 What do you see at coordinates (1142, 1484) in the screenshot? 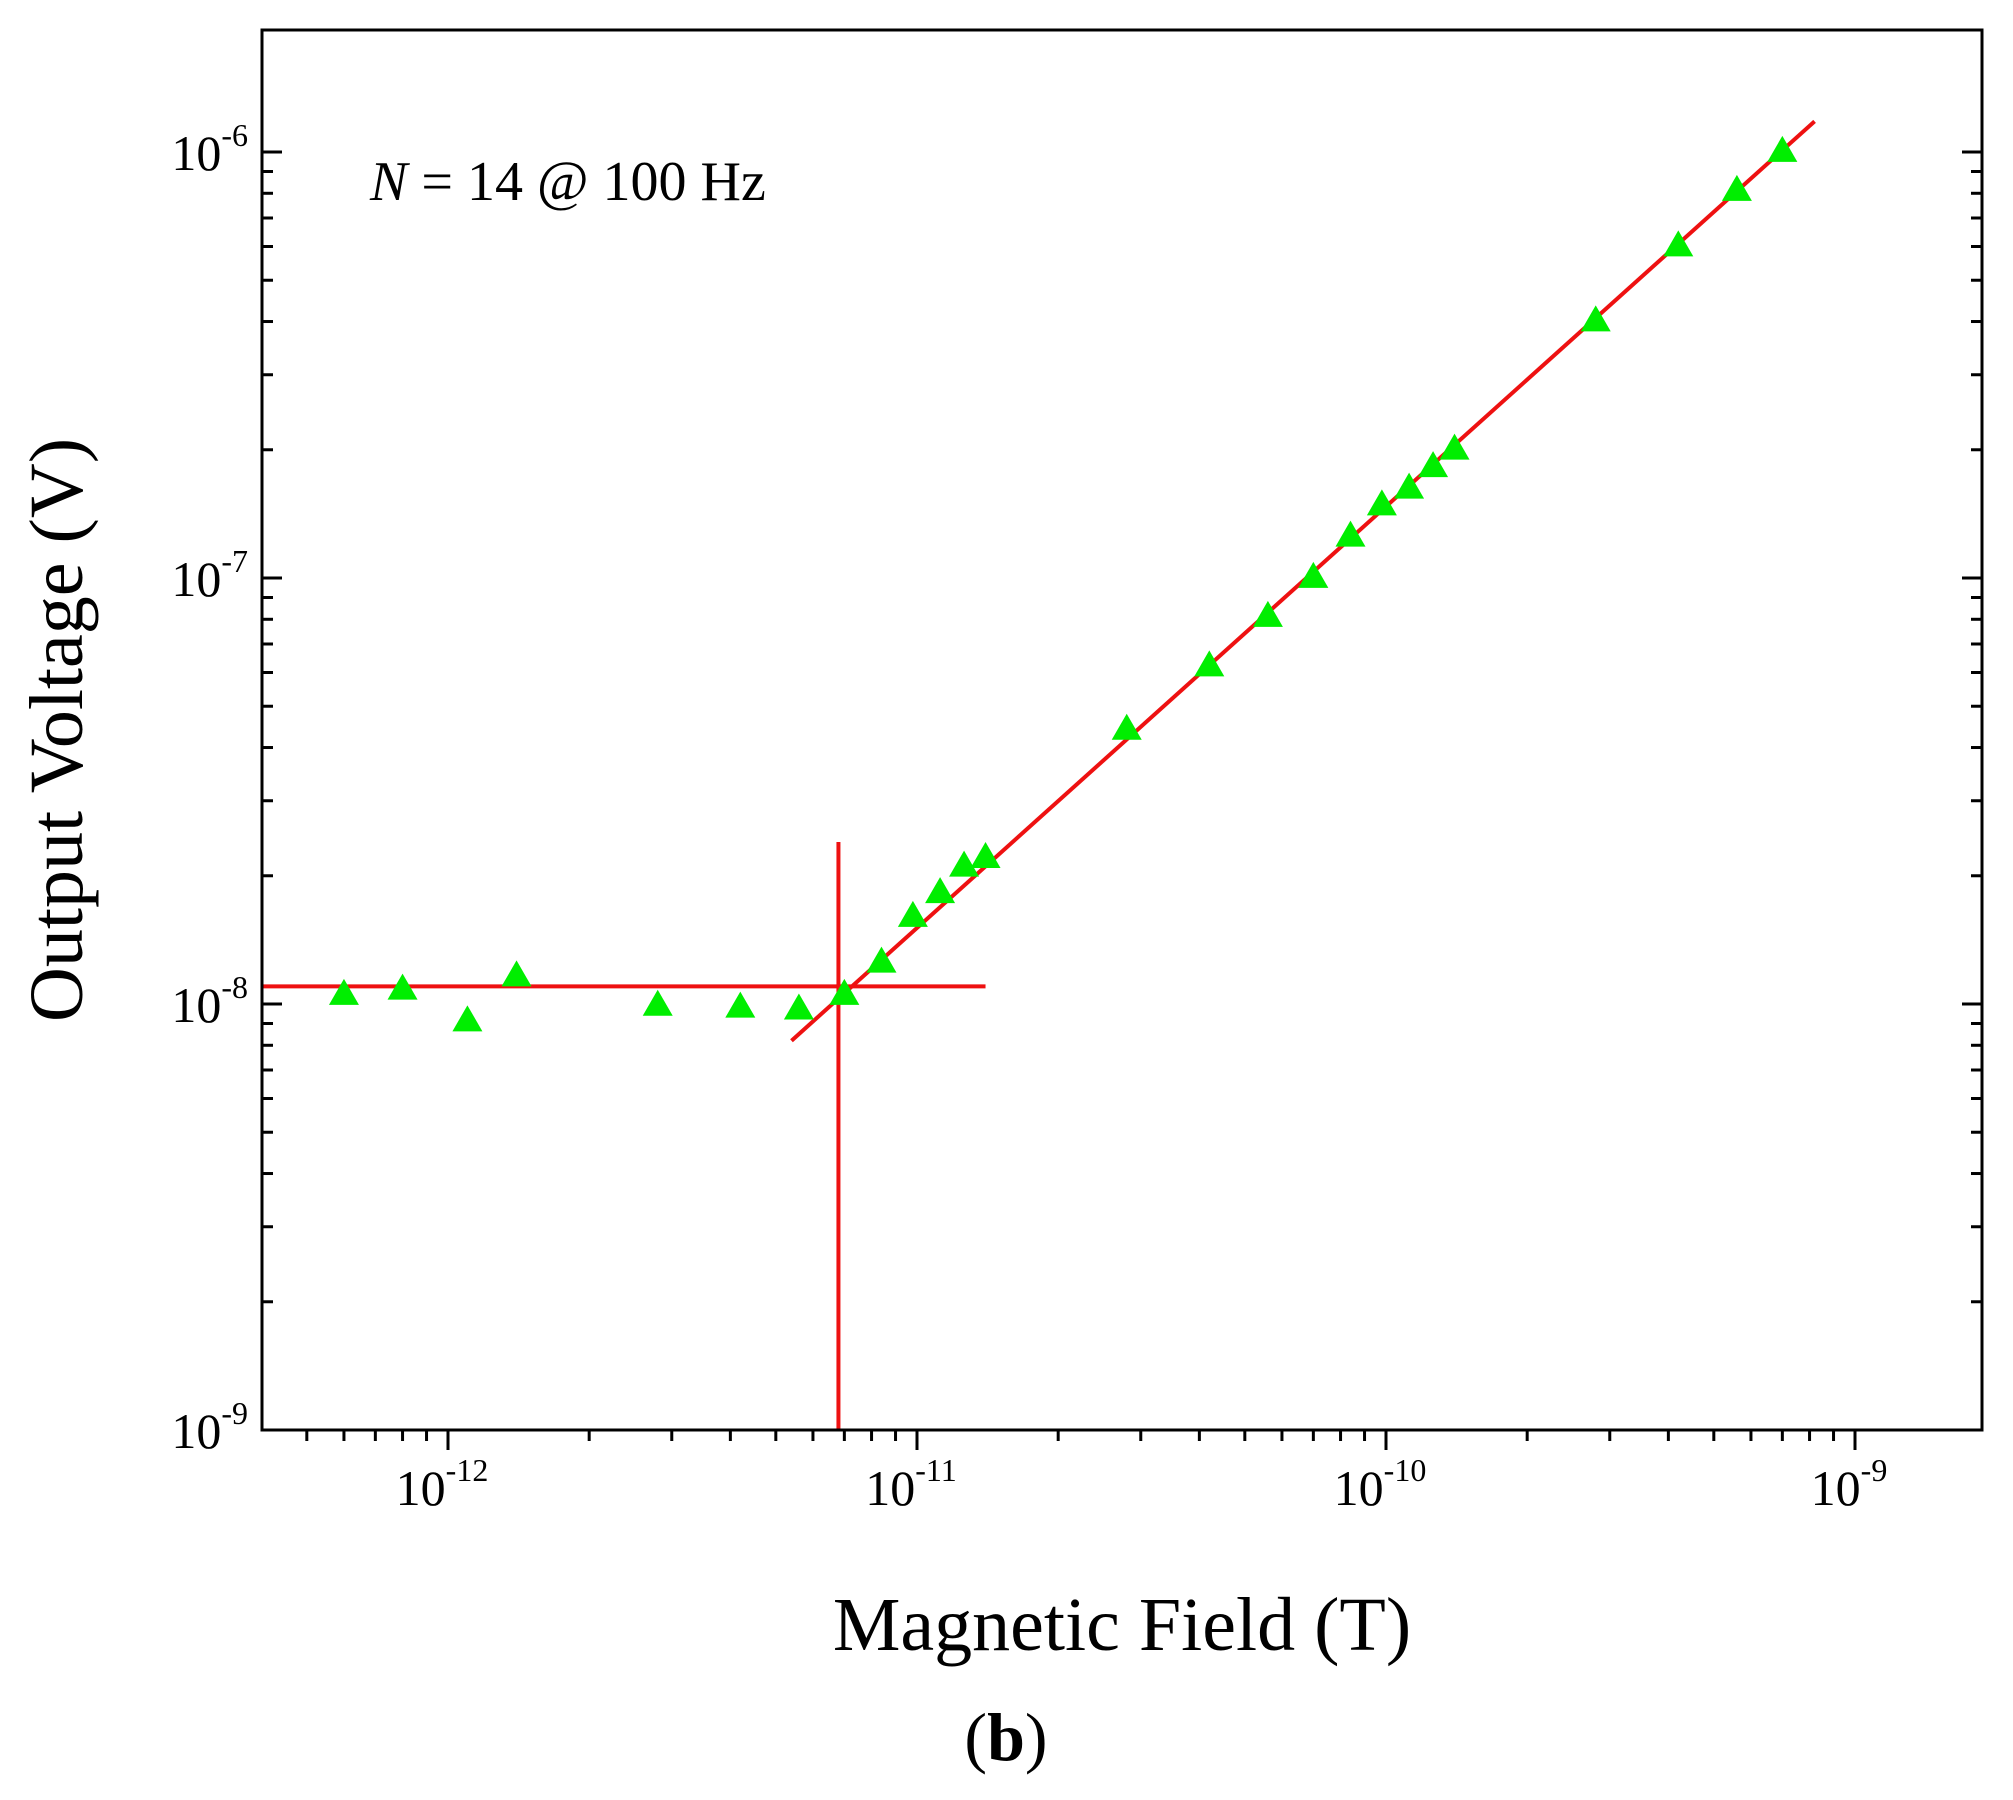
I see `x-tick-labels: 10-12 10-11 10-10 10-9` at bounding box center [1142, 1484].